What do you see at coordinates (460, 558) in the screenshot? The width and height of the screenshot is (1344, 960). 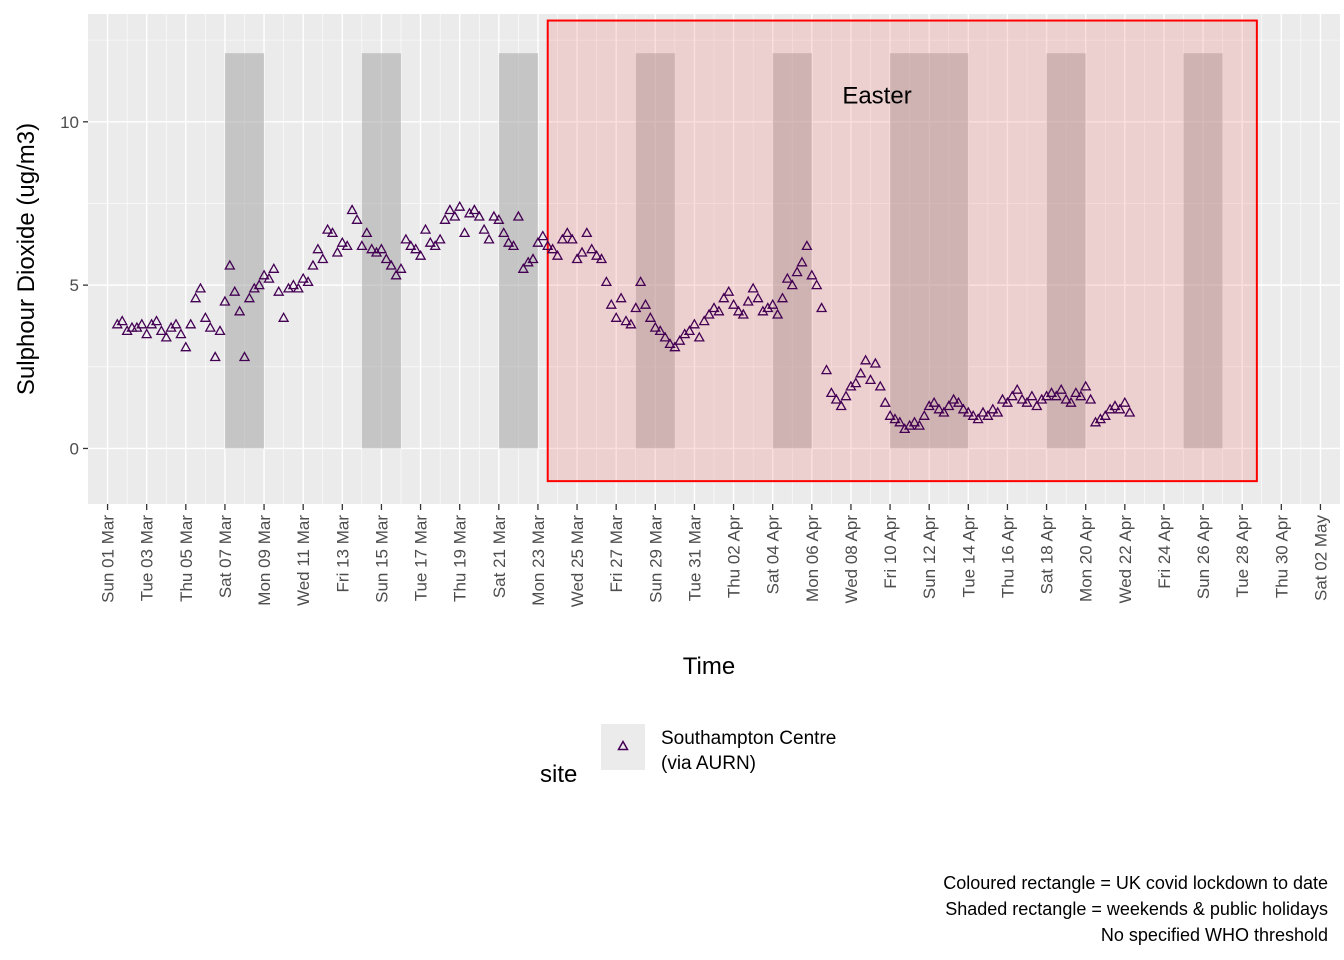 I see `x-tick-label: Thu 19 Mar` at bounding box center [460, 558].